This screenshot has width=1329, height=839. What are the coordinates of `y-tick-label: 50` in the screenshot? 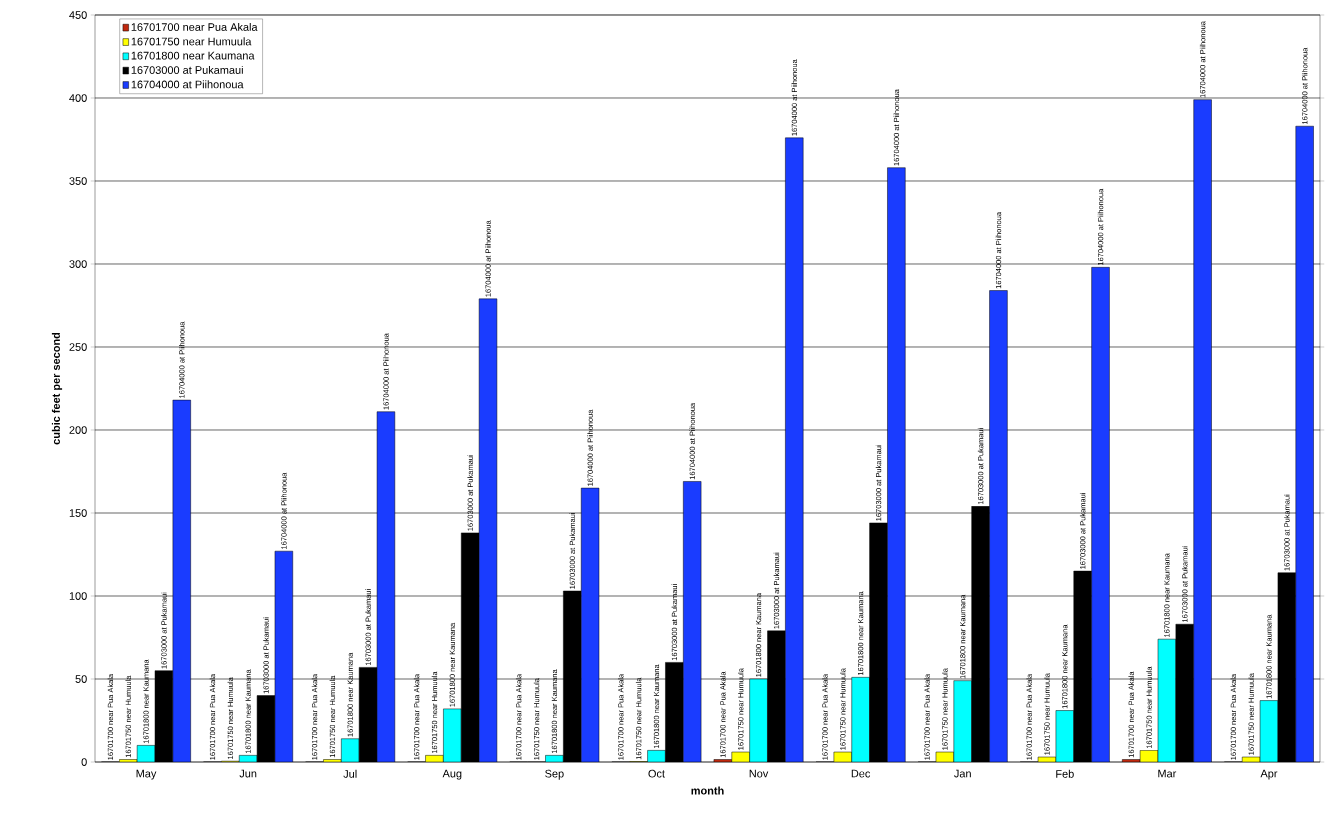 It's located at (81, 679).